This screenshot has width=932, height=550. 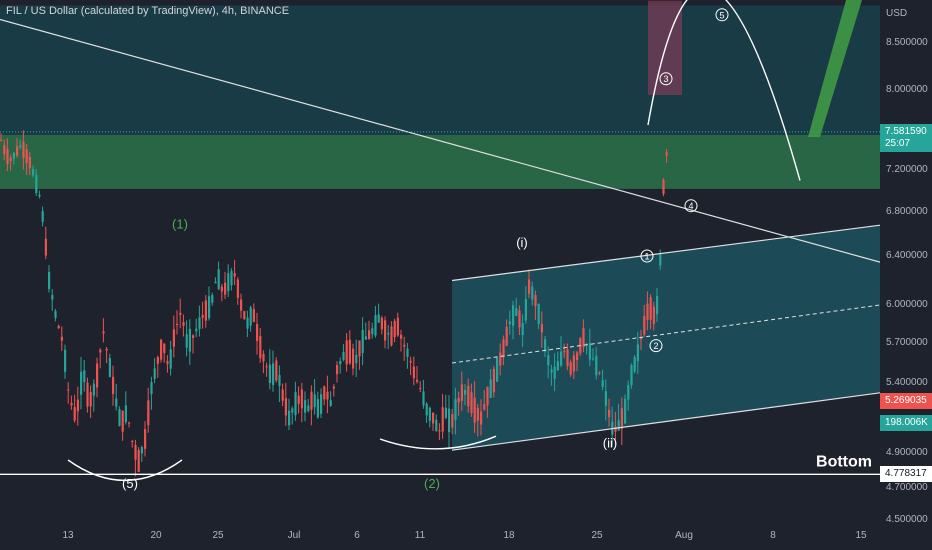 What do you see at coordinates (907, 342) in the screenshot?
I see `y-tick-label: 5.700000` at bounding box center [907, 342].